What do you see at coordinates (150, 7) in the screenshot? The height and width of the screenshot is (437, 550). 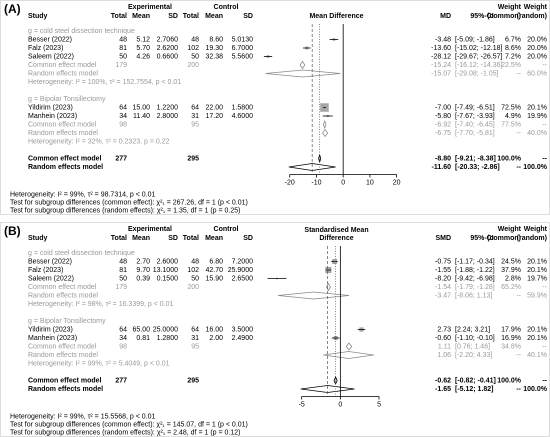 I see `header-experimental: Experimental` at bounding box center [150, 7].